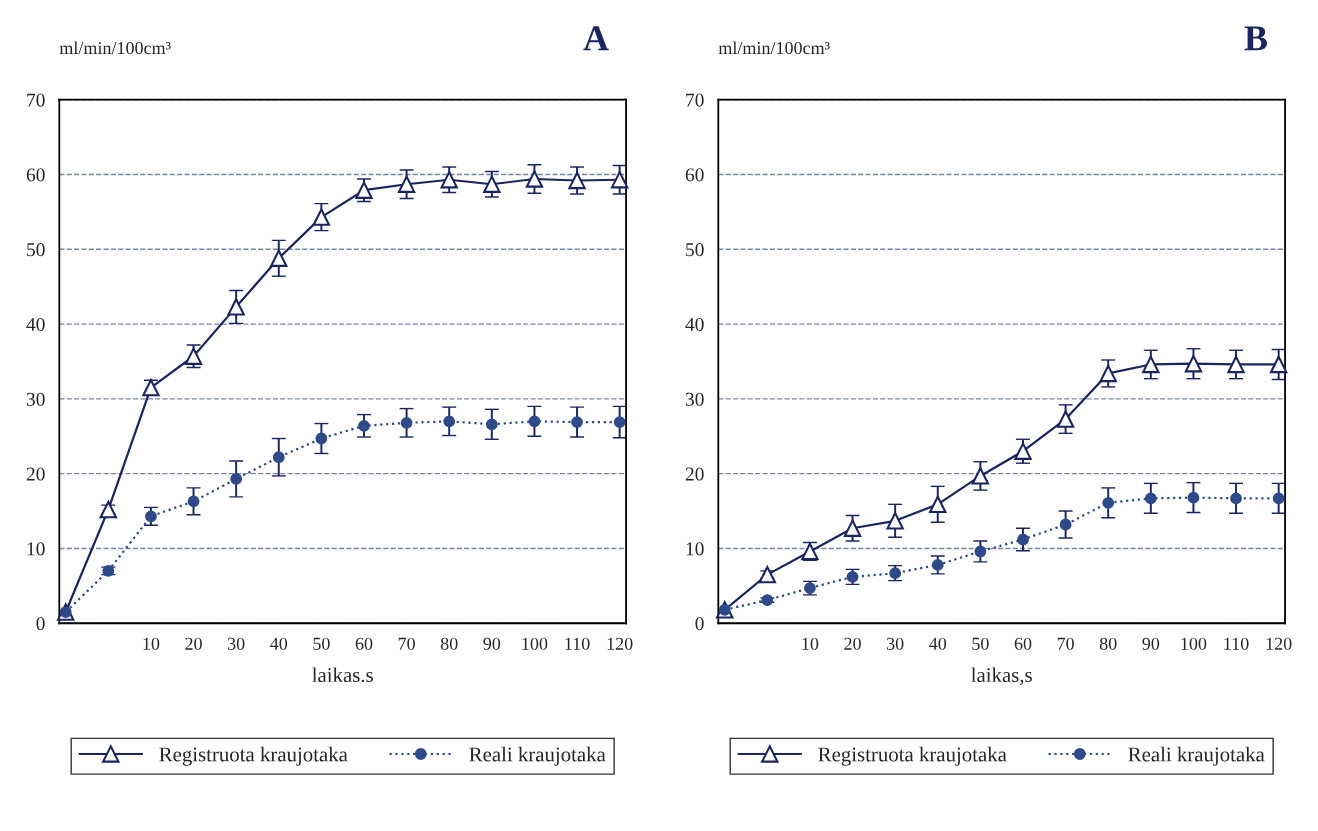  I want to click on chart-title: A, so click(596, 38).